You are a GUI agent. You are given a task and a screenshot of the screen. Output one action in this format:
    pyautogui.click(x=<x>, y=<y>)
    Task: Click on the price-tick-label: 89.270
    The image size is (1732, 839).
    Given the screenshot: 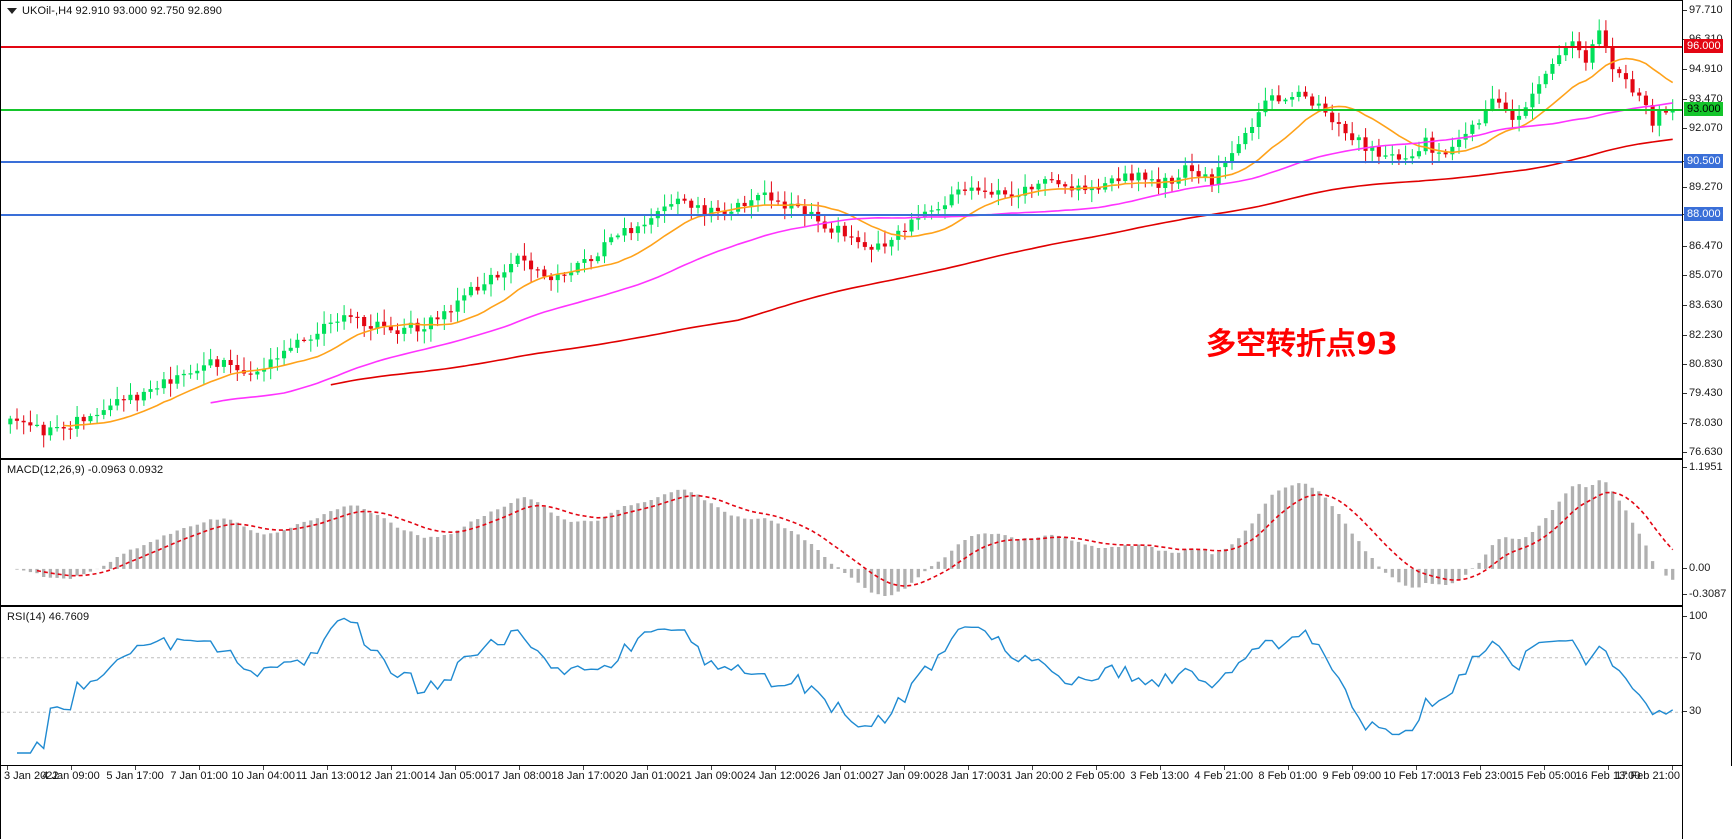 What is the action you would take?
    pyautogui.click(x=1703, y=187)
    